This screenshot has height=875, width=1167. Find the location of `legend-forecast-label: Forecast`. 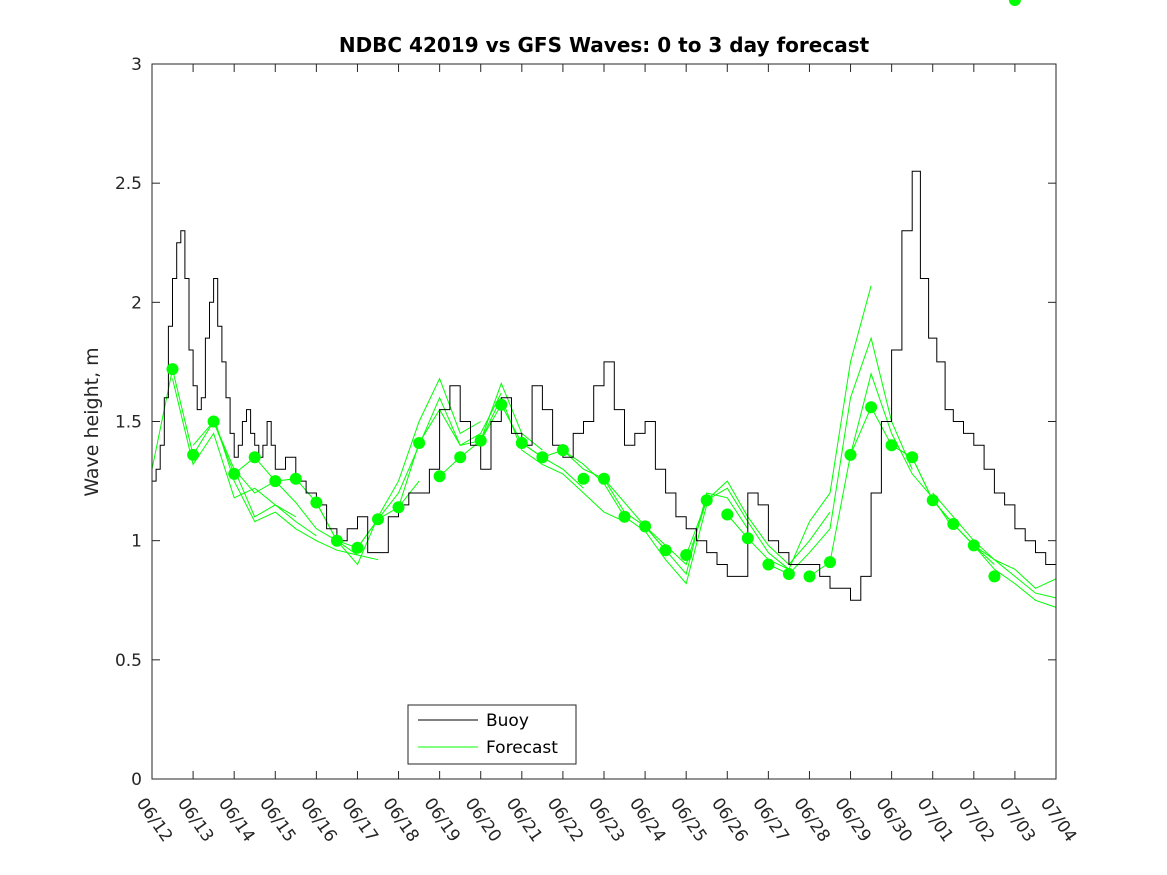

legend-forecast-label: Forecast is located at coordinates (522, 748).